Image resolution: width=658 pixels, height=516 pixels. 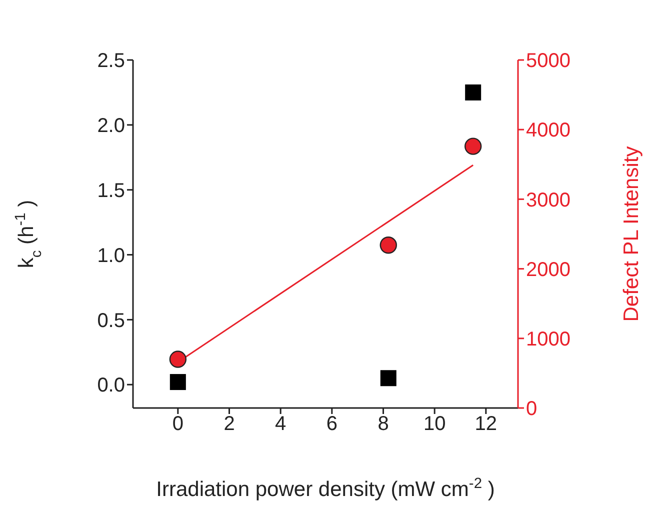 I want to click on y2-tick-label: 0, so click(x=532, y=409).